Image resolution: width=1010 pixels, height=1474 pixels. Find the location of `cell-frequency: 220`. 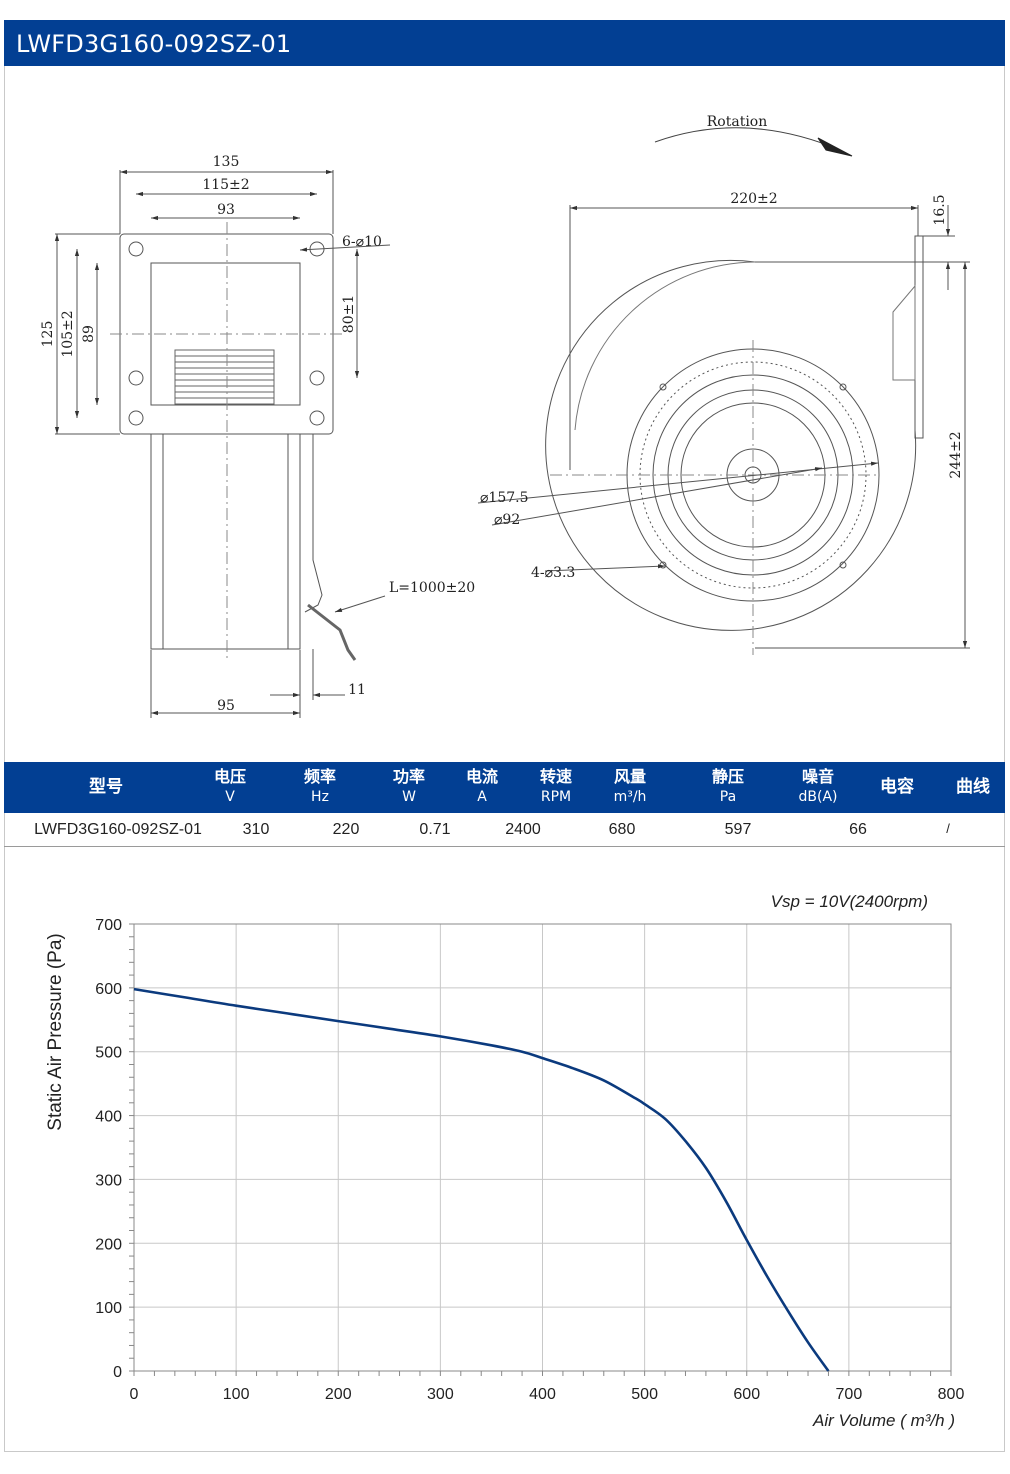

cell-frequency: 220 is located at coordinates (346, 829).